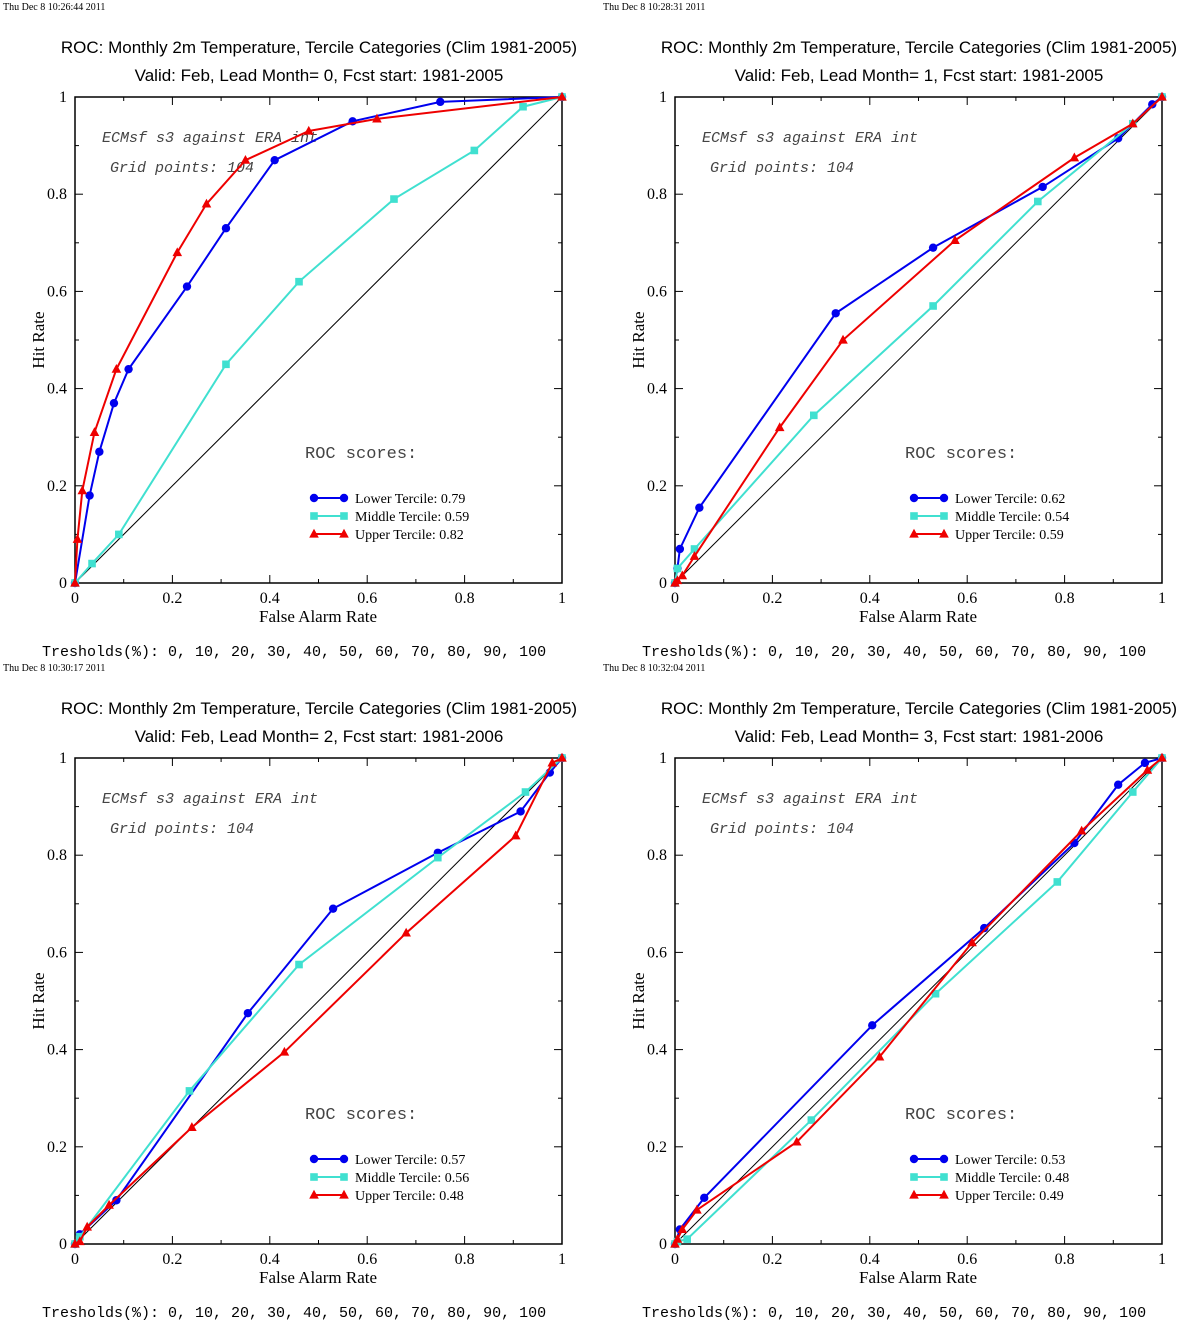  I want to click on grid-points-annotation: Grid points: 104, so click(182, 168).